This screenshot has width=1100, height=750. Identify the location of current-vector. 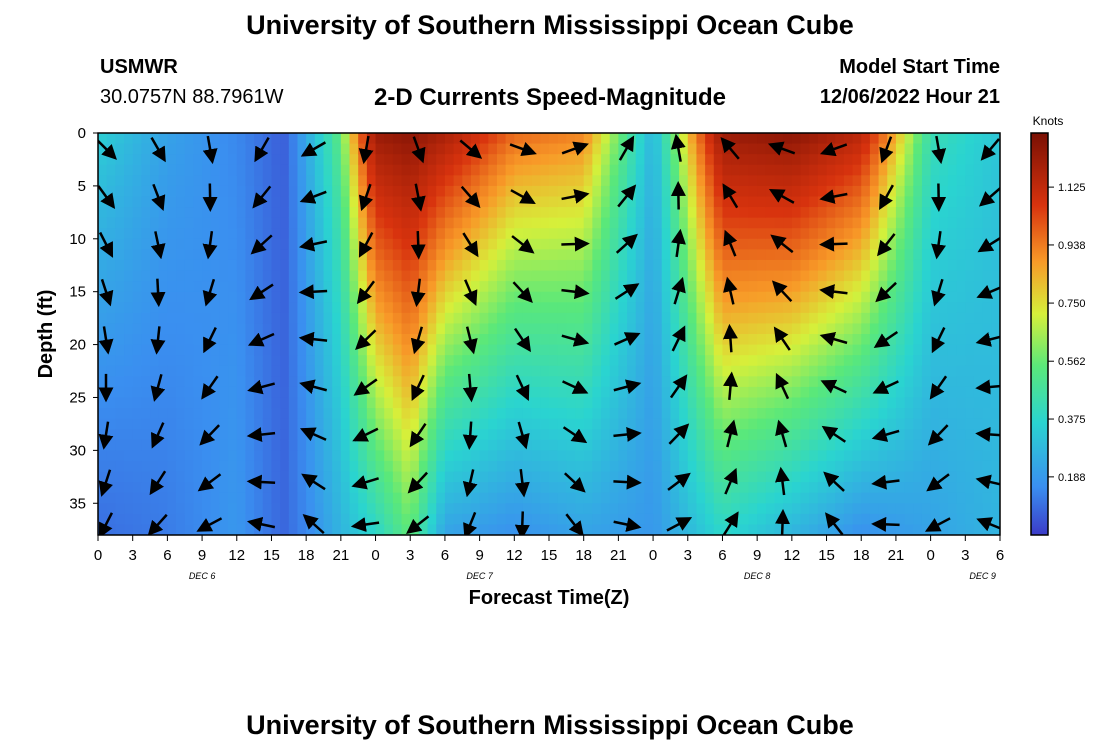
(885, 482).